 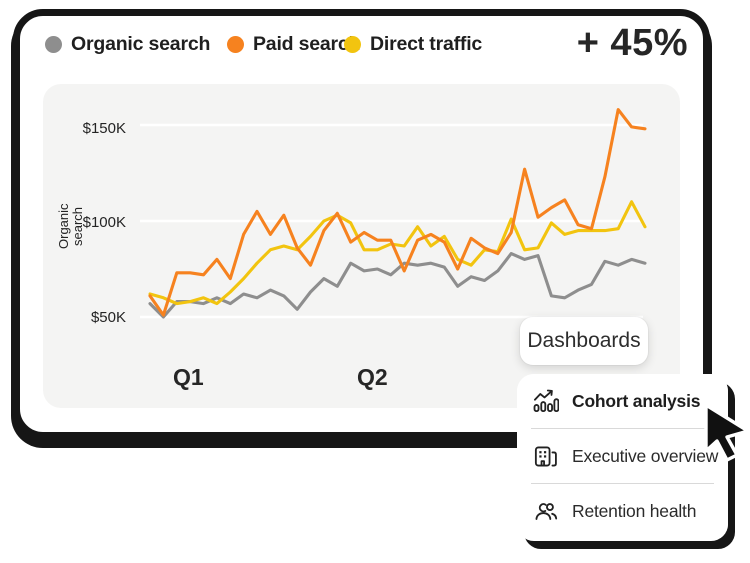 I want to click on executive-overview-icon, so click(x=545, y=456).